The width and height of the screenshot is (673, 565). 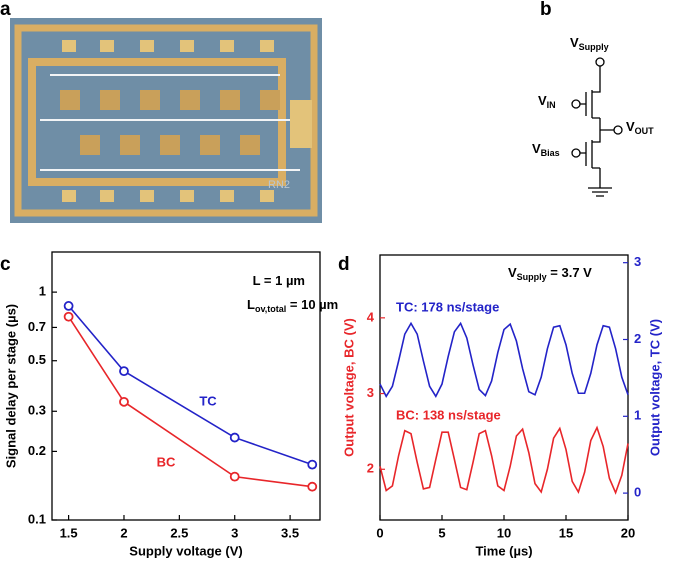 What do you see at coordinates (370, 392) in the screenshot?
I see `y-tick-label: 3` at bounding box center [370, 392].